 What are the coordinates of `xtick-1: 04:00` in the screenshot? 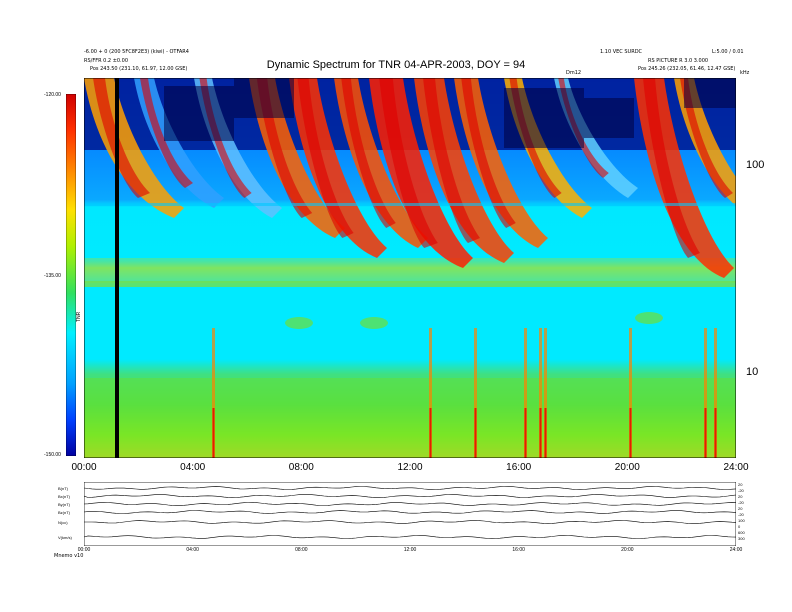 It's located at (193, 467).